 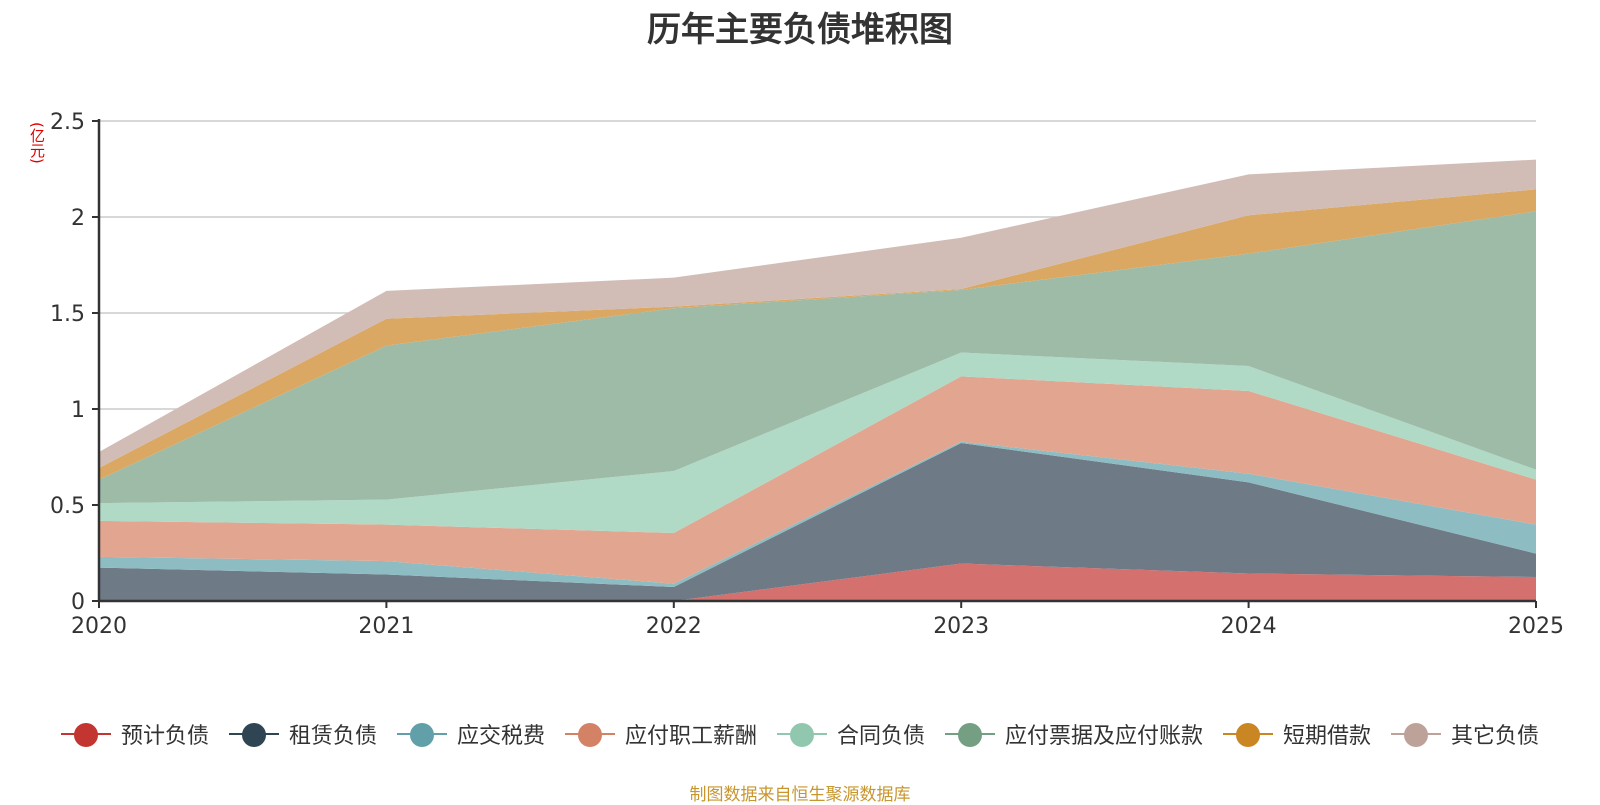 What do you see at coordinates (817, 620) in the screenshot?
I see `x-axis-ticks: 2020 2021 2022 2023 2024 2025` at bounding box center [817, 620].